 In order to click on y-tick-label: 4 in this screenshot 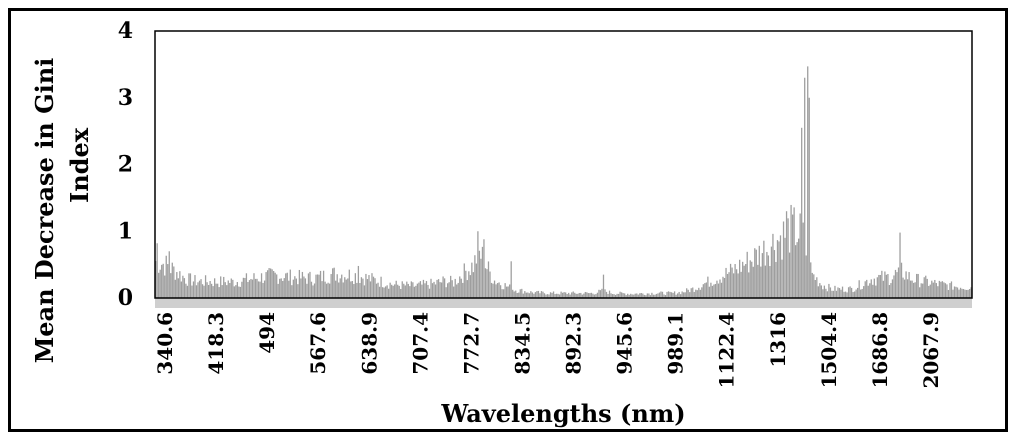, I will do `click(125, 31)`.